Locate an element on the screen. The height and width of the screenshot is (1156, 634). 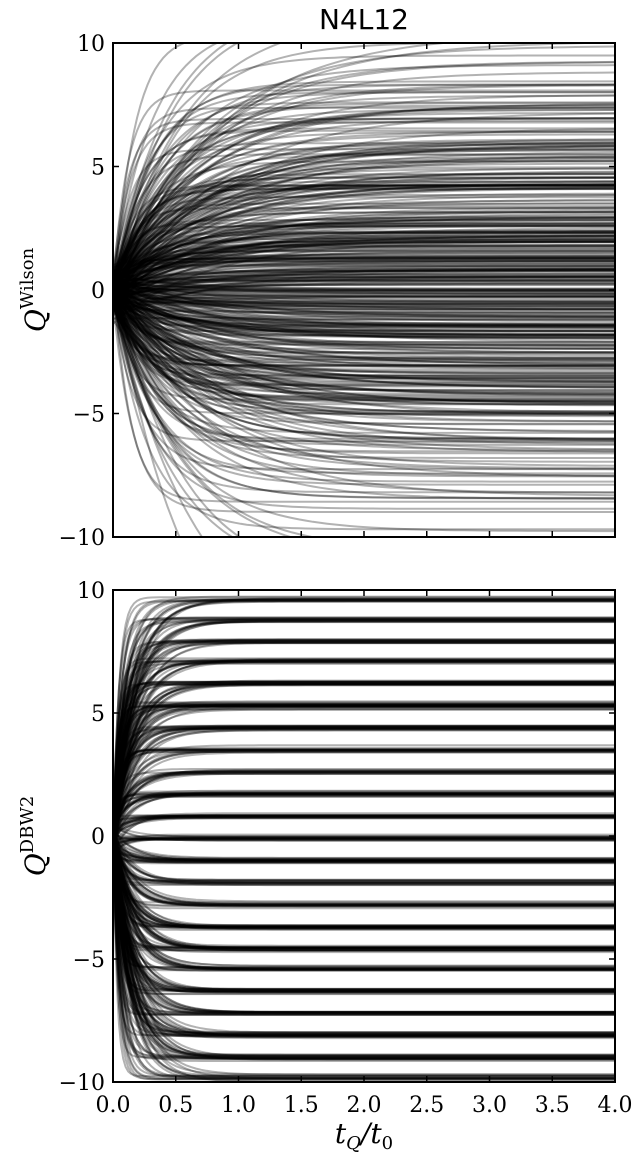
y-tick-label: 0 is located at coordinates (98, 837).